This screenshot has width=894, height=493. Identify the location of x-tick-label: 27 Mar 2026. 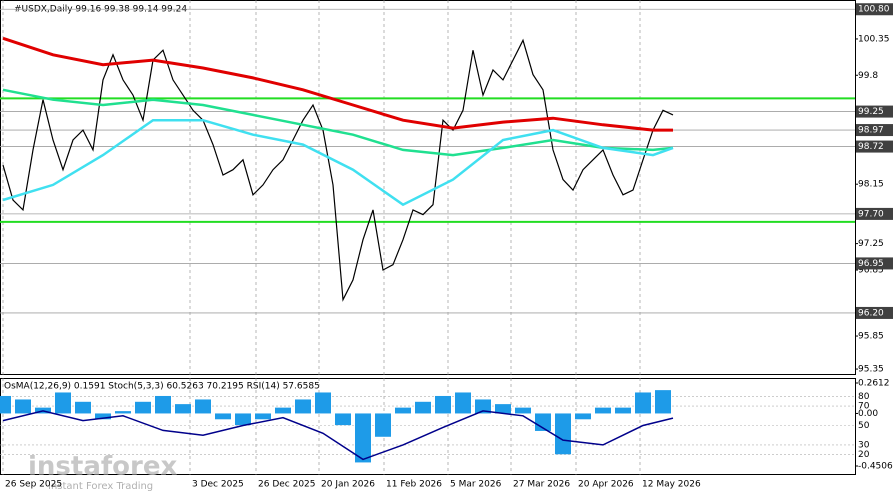
(541, 485).